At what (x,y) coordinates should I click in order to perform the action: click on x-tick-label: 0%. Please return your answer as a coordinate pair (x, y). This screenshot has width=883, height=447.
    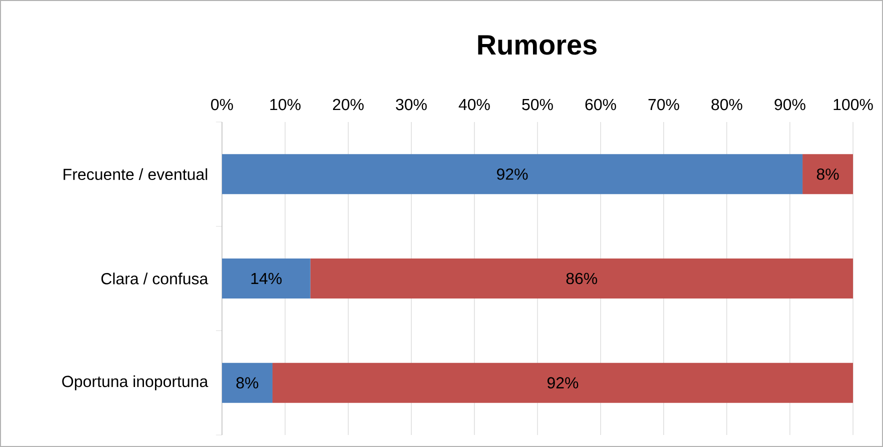
    Looking at the image, I should click on (222, 104).